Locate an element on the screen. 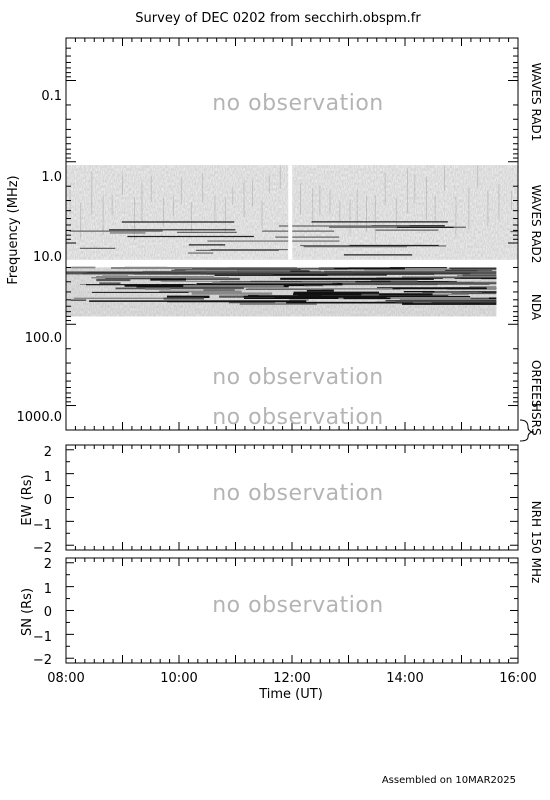  xtick-label-1400: 14:00 is located at coordinates (404, 678).